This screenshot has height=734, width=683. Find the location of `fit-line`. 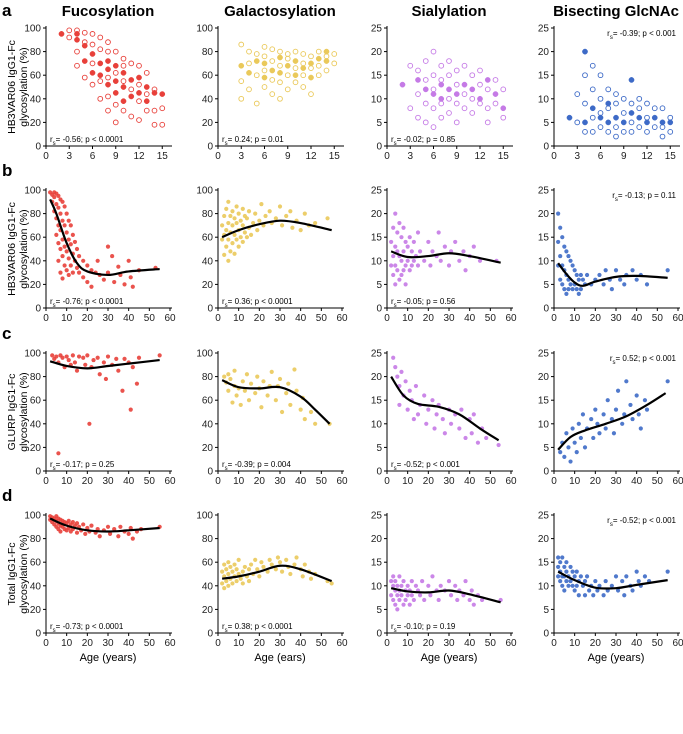

fit-line is located at coordinates (445, 257).